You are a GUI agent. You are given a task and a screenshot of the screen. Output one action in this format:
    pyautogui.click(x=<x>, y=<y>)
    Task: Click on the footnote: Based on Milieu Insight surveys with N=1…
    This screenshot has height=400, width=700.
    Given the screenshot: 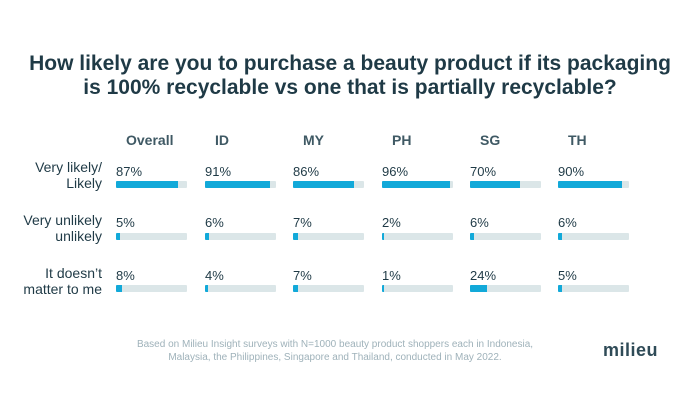 What is the action you would take?
    pyautogui.click(x=335, y=351)
    